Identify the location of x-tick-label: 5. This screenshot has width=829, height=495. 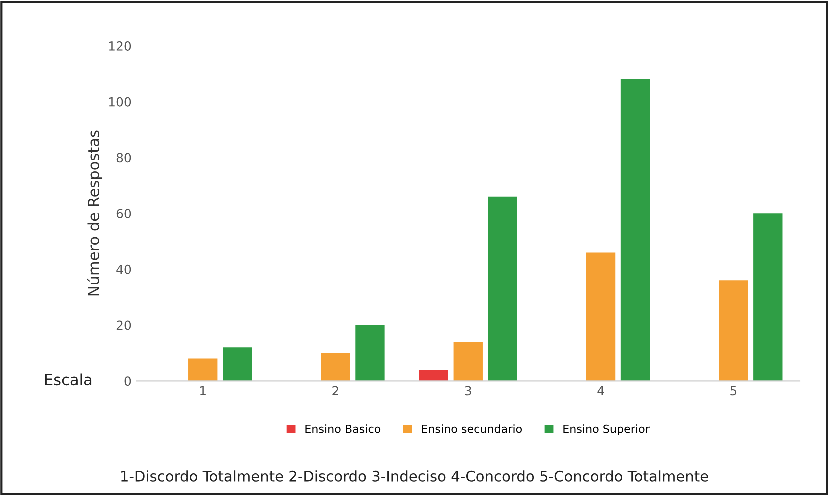
(733, 391).